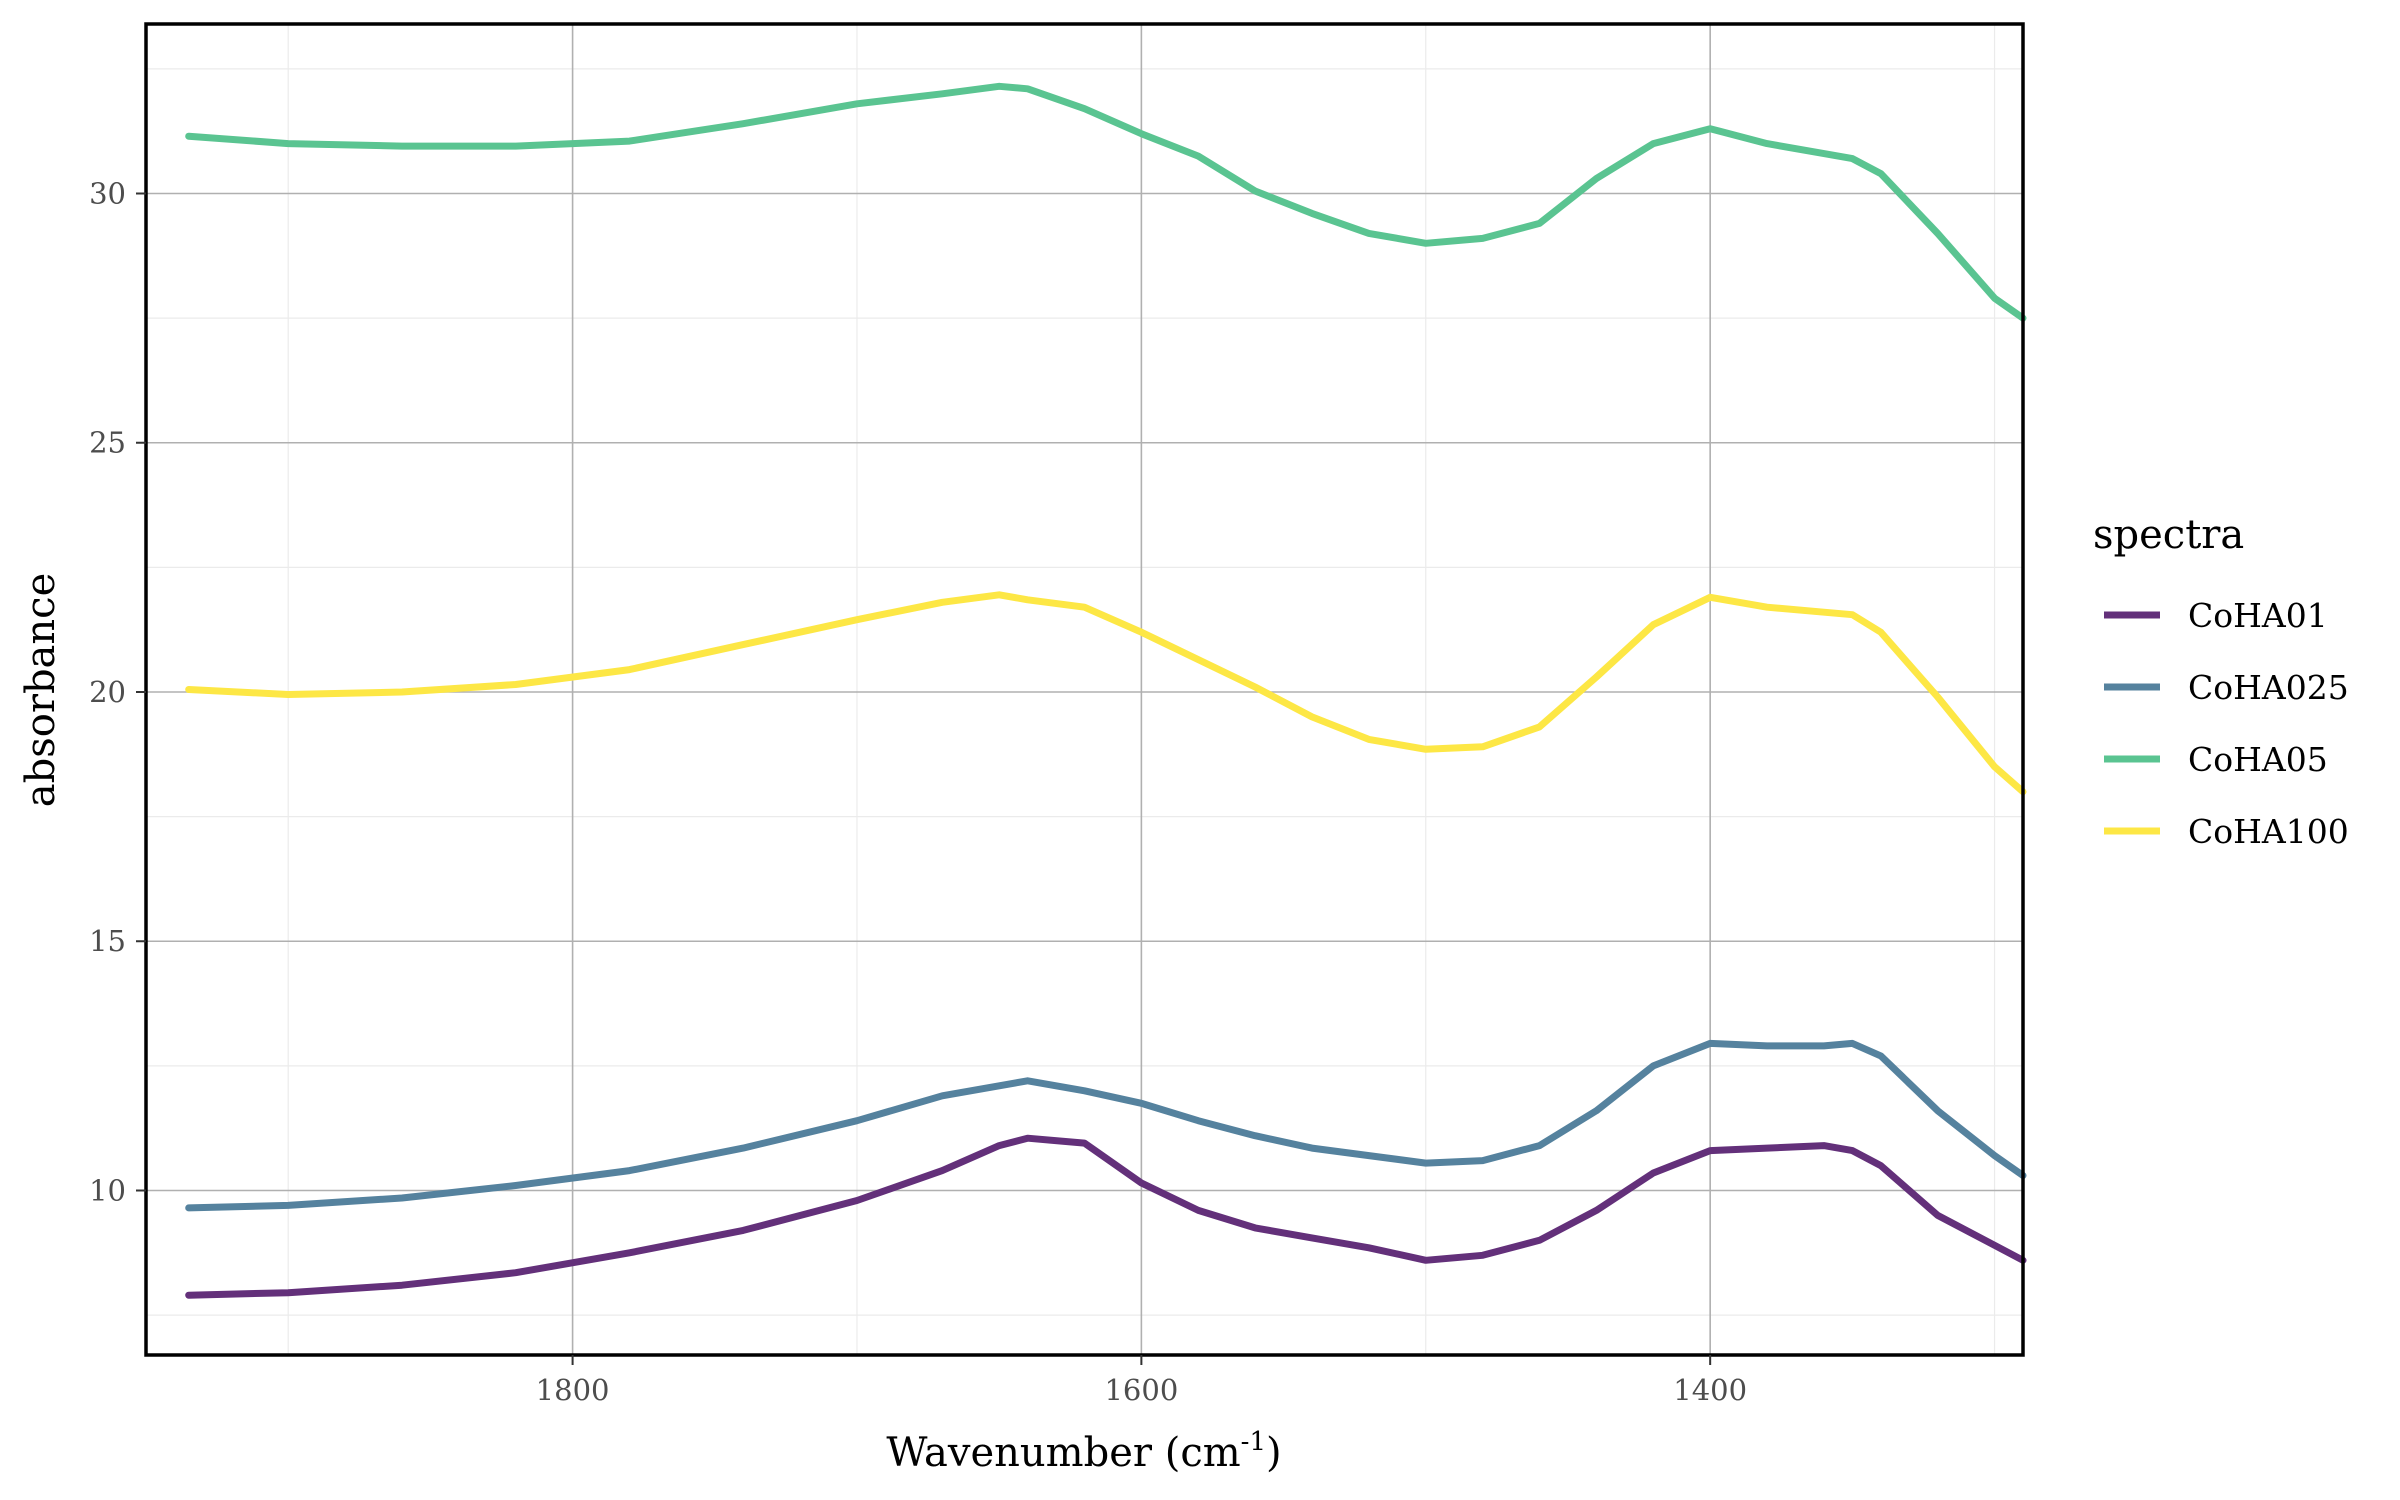 This screenshot has height=1500, width=2400. I want to click on y-axis-ticks: 10 15 20 25 30, so click(117, 691).